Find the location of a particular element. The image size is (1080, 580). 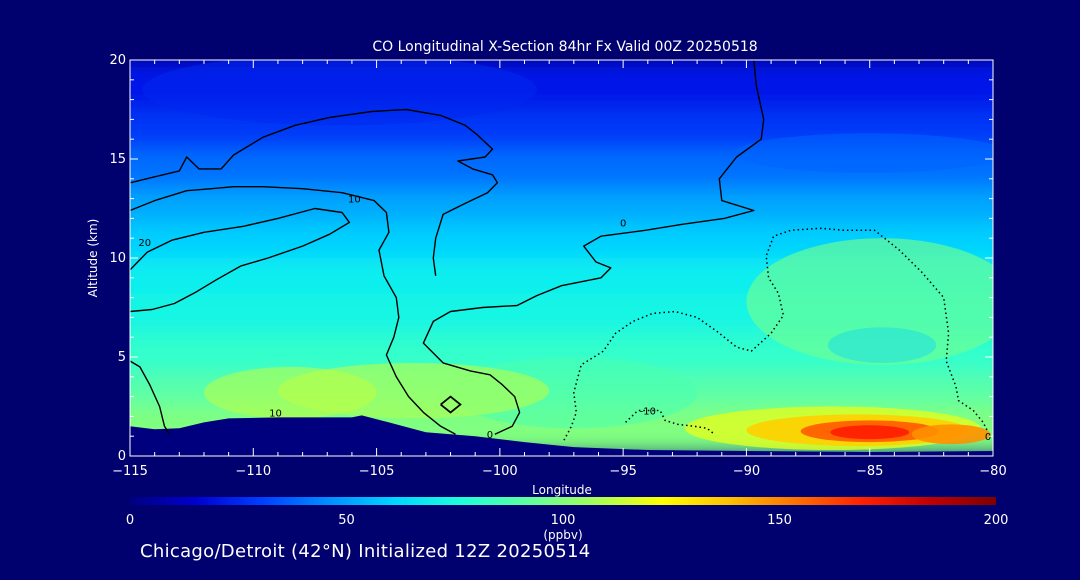

concentration-band is located at coordinates (561, 205).